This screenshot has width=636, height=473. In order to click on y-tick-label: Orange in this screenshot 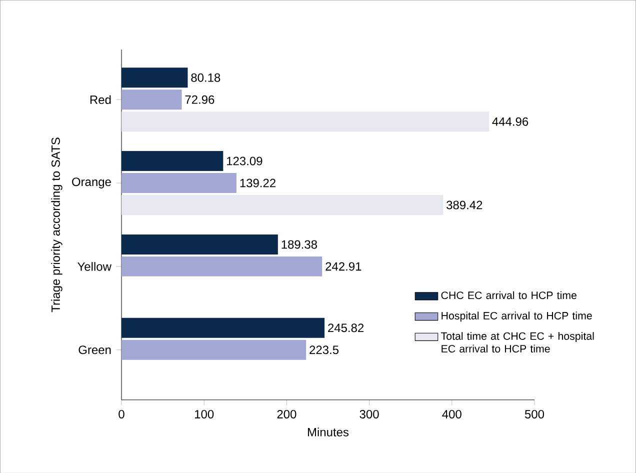, I will do `click(91, 182)`.